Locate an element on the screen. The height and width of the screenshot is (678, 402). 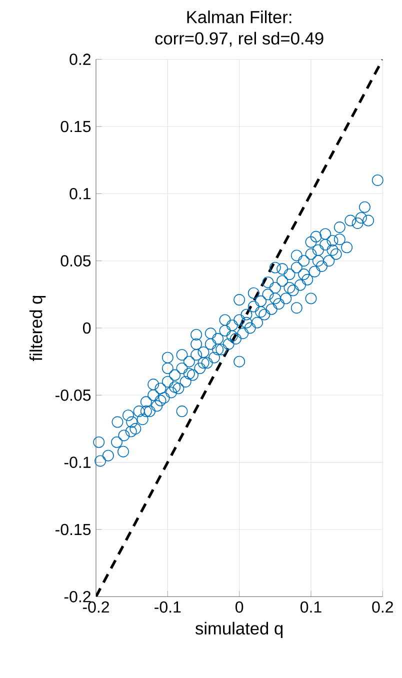
y-tick-label: 0.1 is located at coordinates (80, 194).